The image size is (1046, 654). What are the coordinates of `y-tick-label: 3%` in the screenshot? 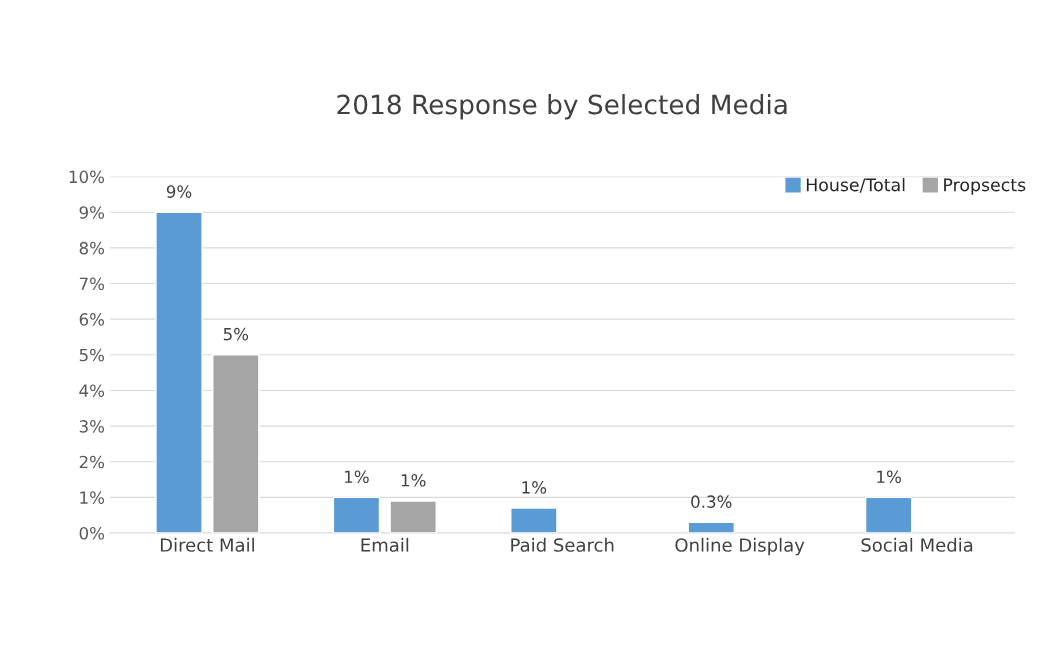 It's located at (92, 426).